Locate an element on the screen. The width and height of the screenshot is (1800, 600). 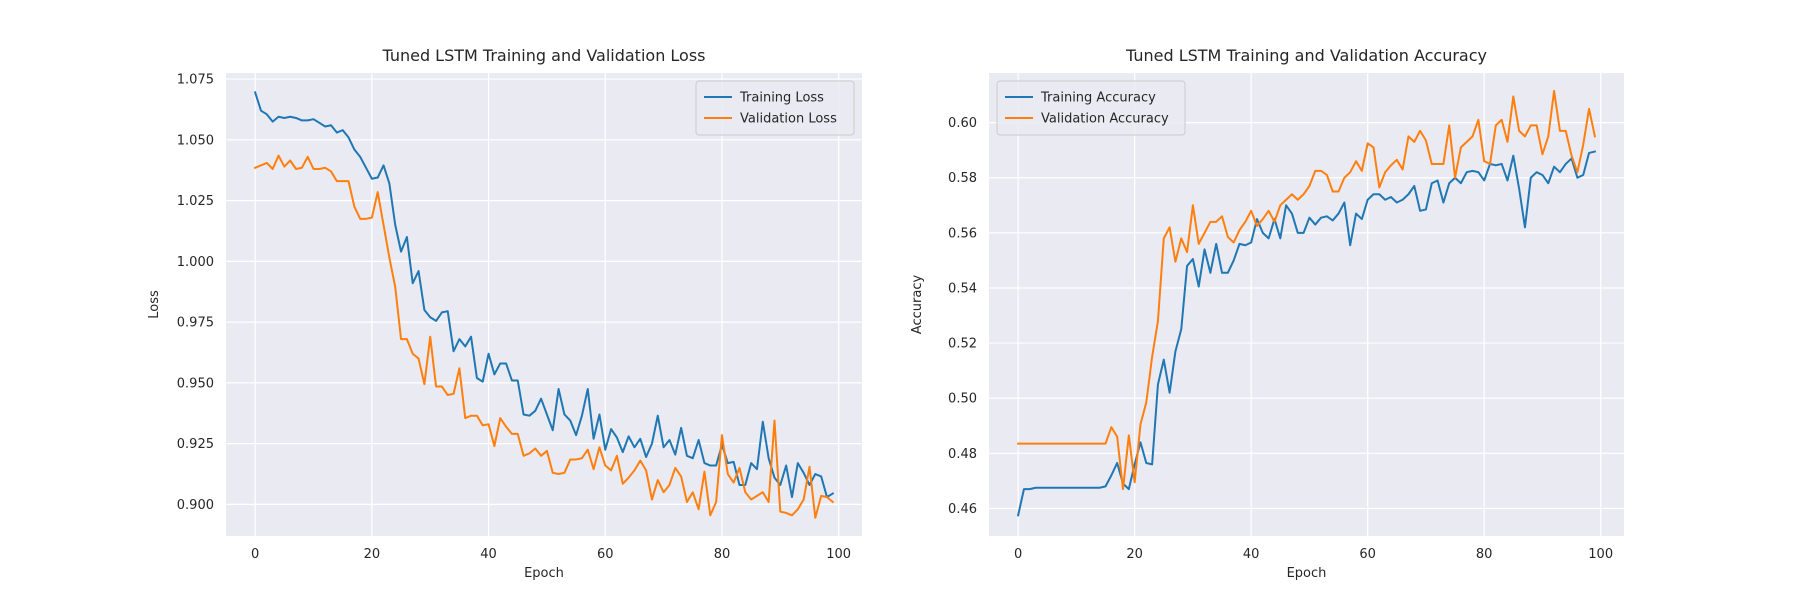
y-tick-label: 0.52 is located at coordinates (962, 344).